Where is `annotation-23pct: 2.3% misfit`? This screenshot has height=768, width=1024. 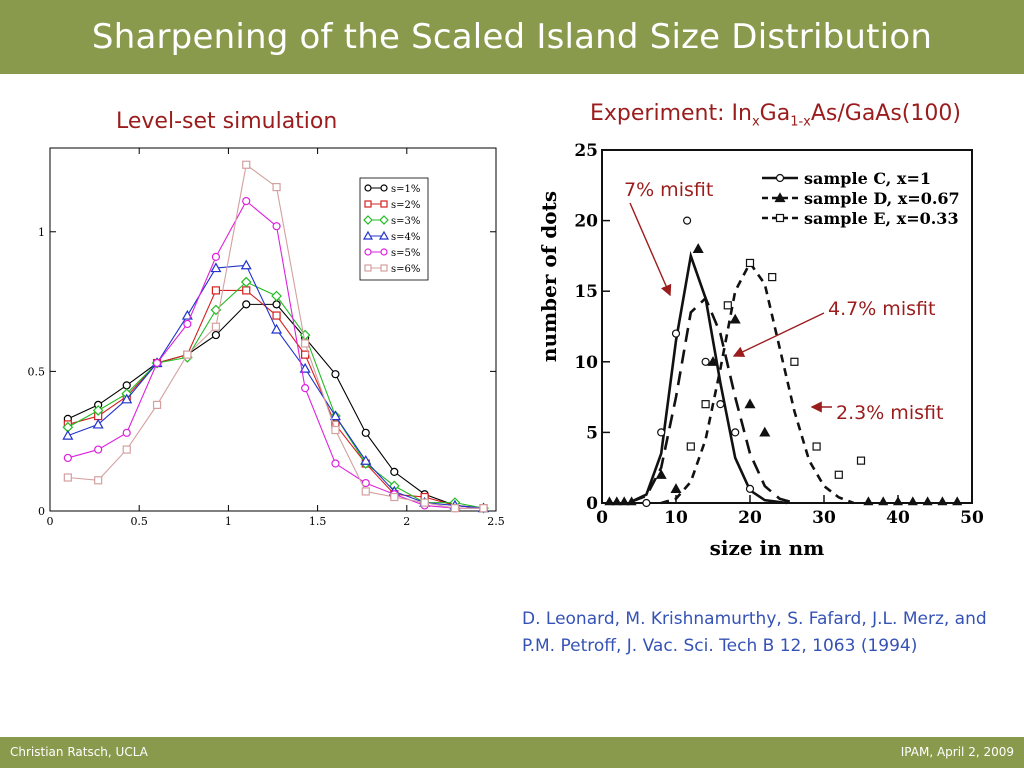
annotation-23pct: 2.3% misfit is located at coordinates (889, 413).